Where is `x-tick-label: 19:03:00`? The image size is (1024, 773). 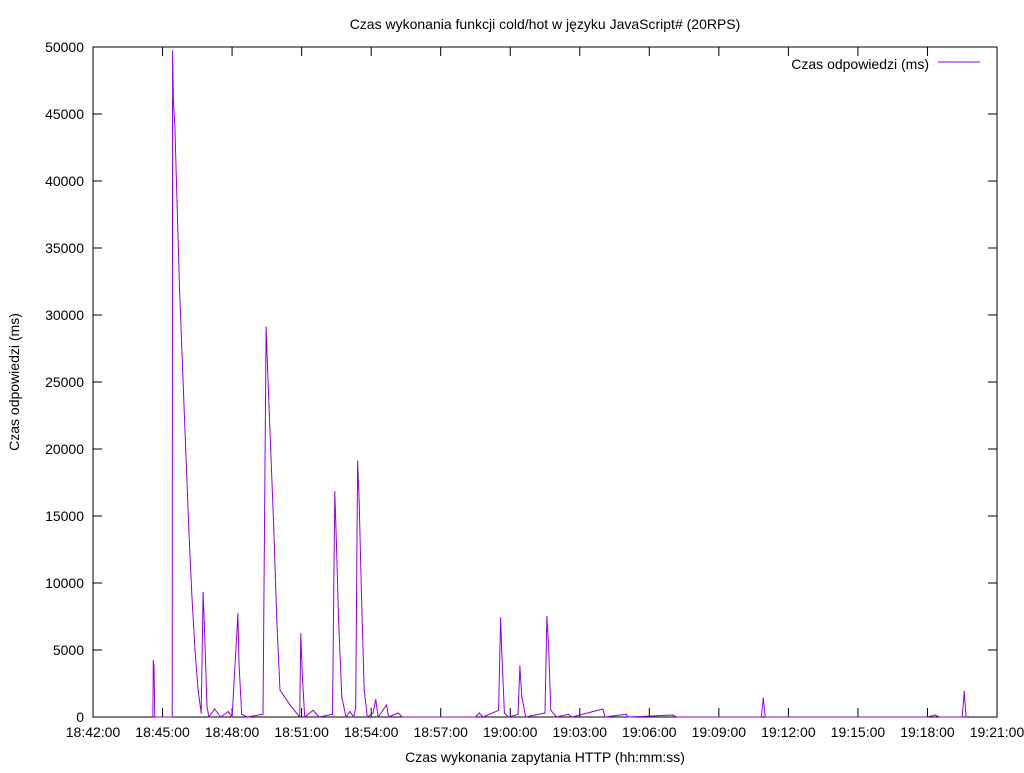 x-tick-label: 19:03:00 is located at coordinates (580, 732).